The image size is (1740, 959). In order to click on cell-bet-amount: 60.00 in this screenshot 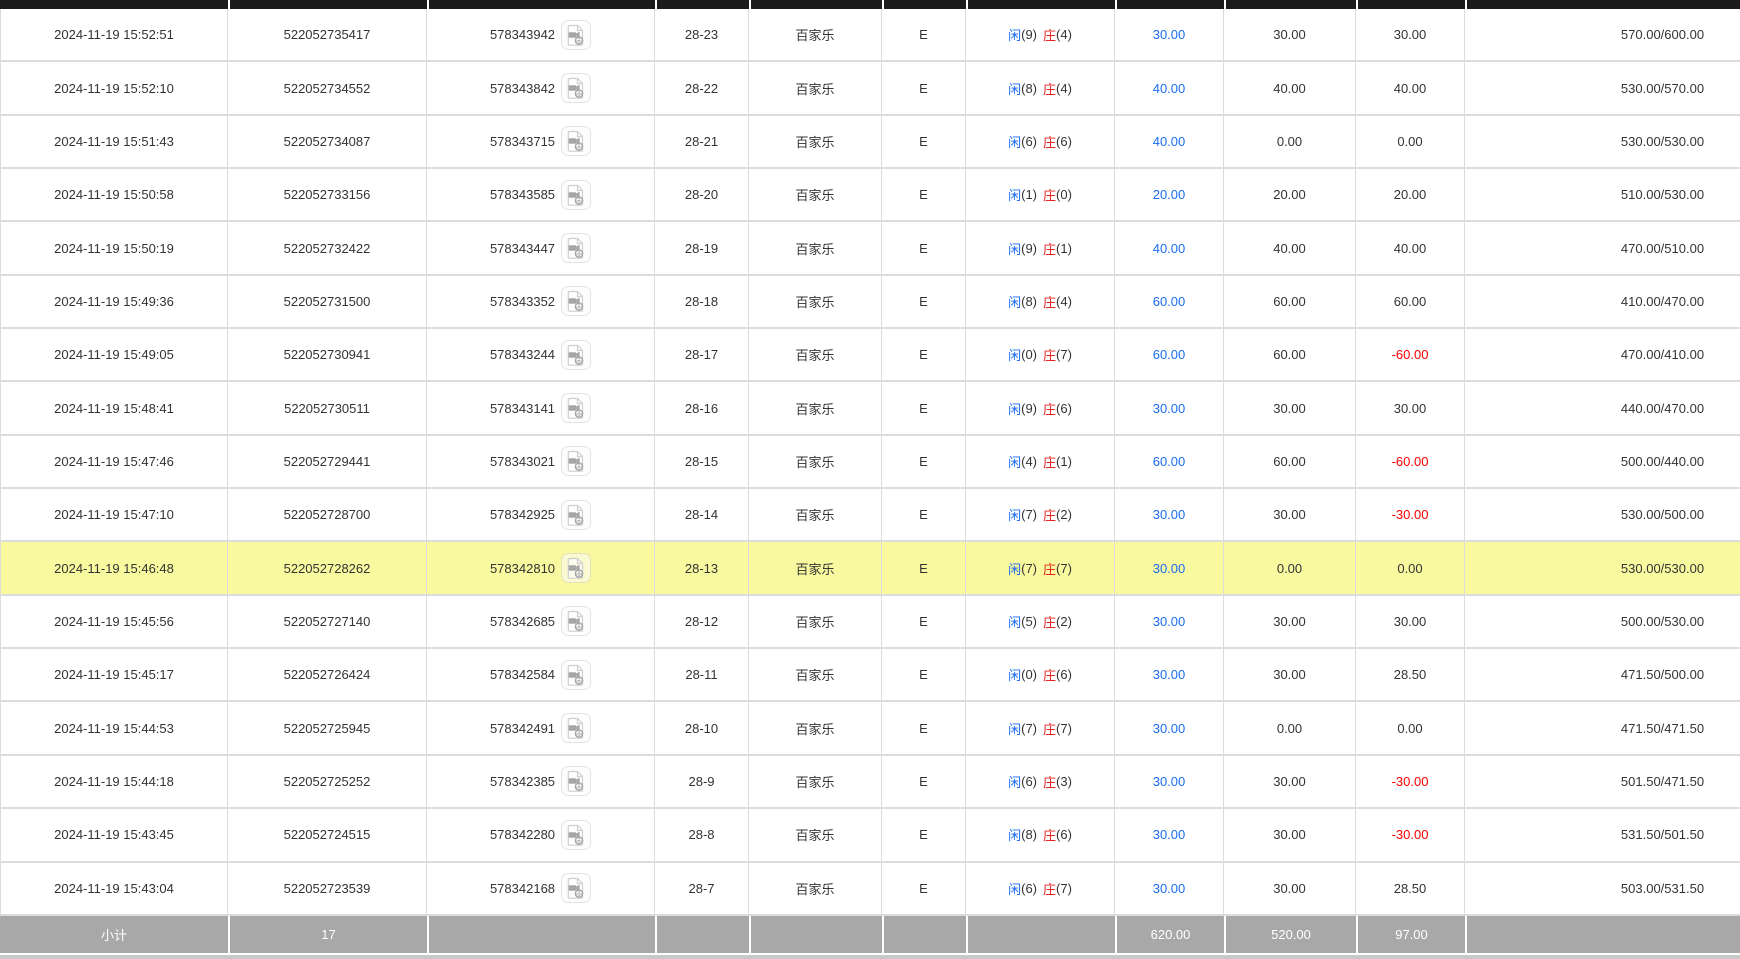, I will do `click(1169, 301)`.